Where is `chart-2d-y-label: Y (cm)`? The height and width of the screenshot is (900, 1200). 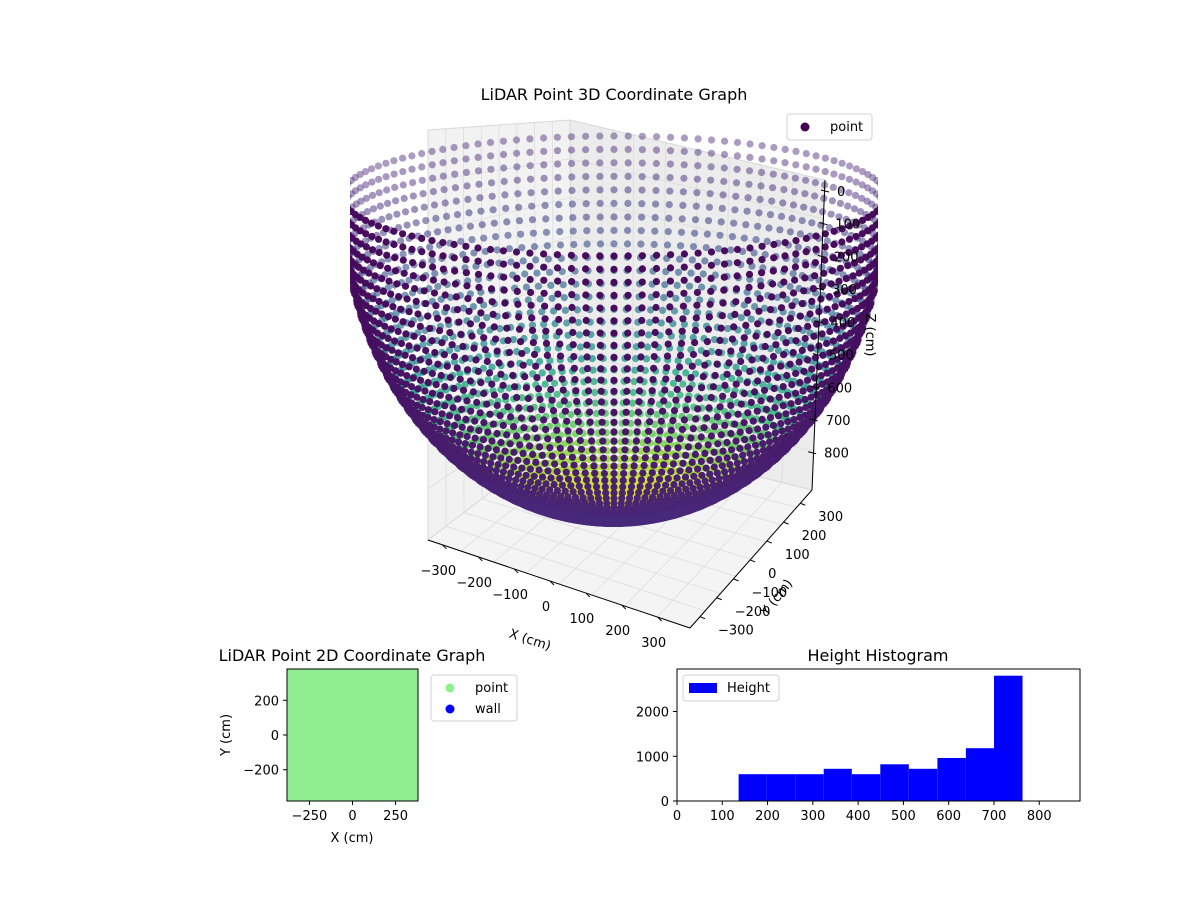
chart-2d-y-label: Y (cm) is located at coordinates (226, 735).